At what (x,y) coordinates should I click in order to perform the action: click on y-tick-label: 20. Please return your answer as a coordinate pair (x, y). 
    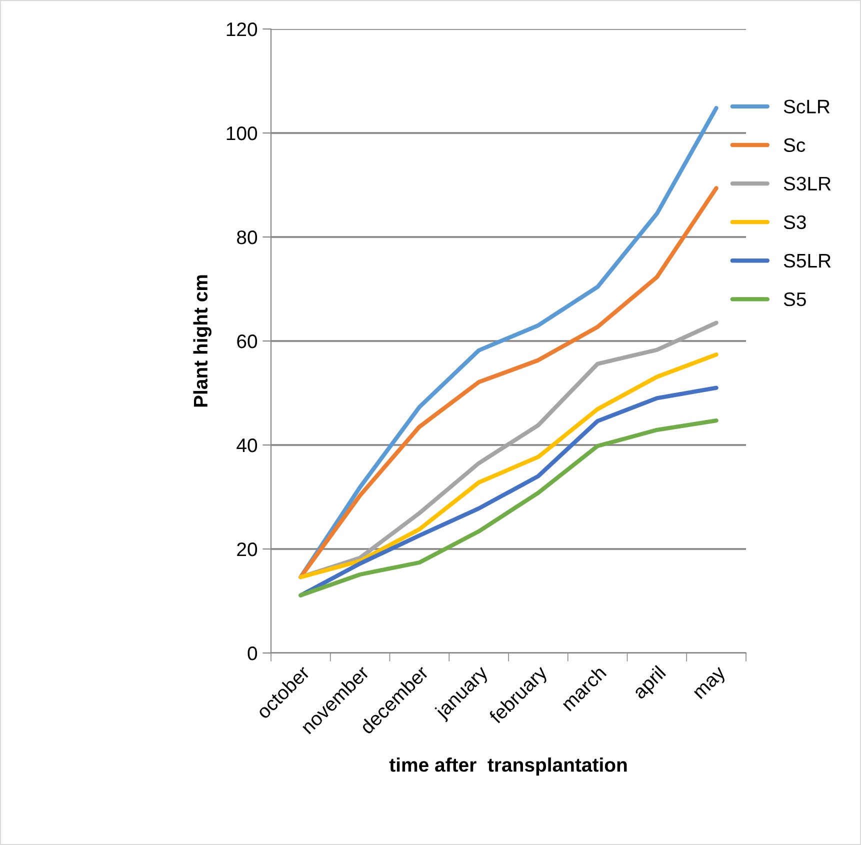
    Looking at the image, I should click on (247, 549).